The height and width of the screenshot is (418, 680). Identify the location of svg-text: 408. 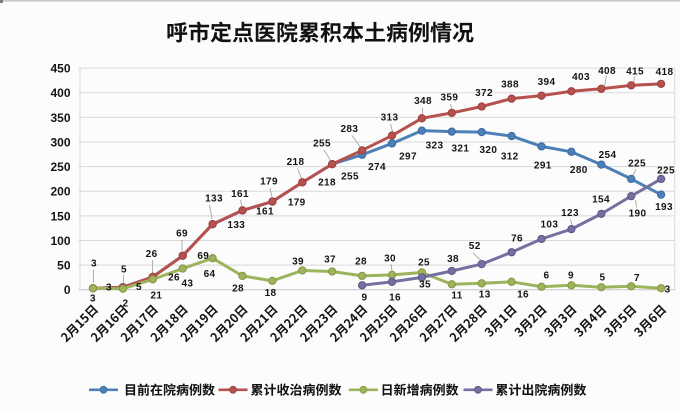
(607, 71).